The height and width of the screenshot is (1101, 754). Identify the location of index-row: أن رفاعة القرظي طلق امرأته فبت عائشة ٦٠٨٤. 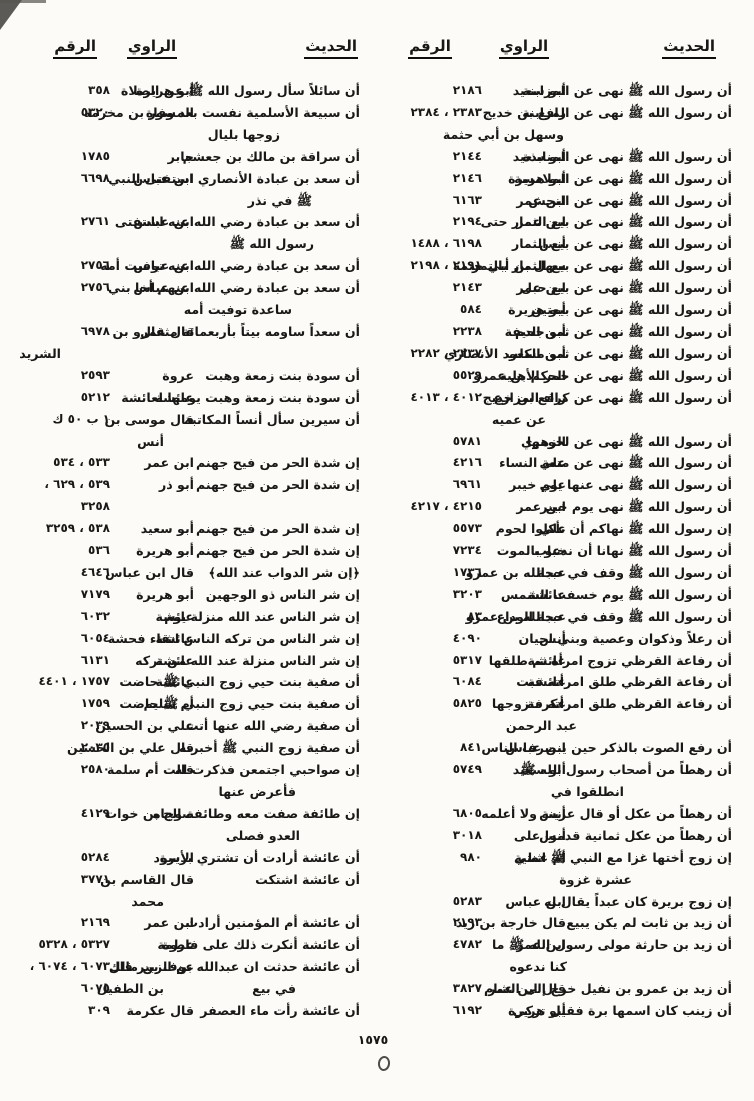
(555, 682).